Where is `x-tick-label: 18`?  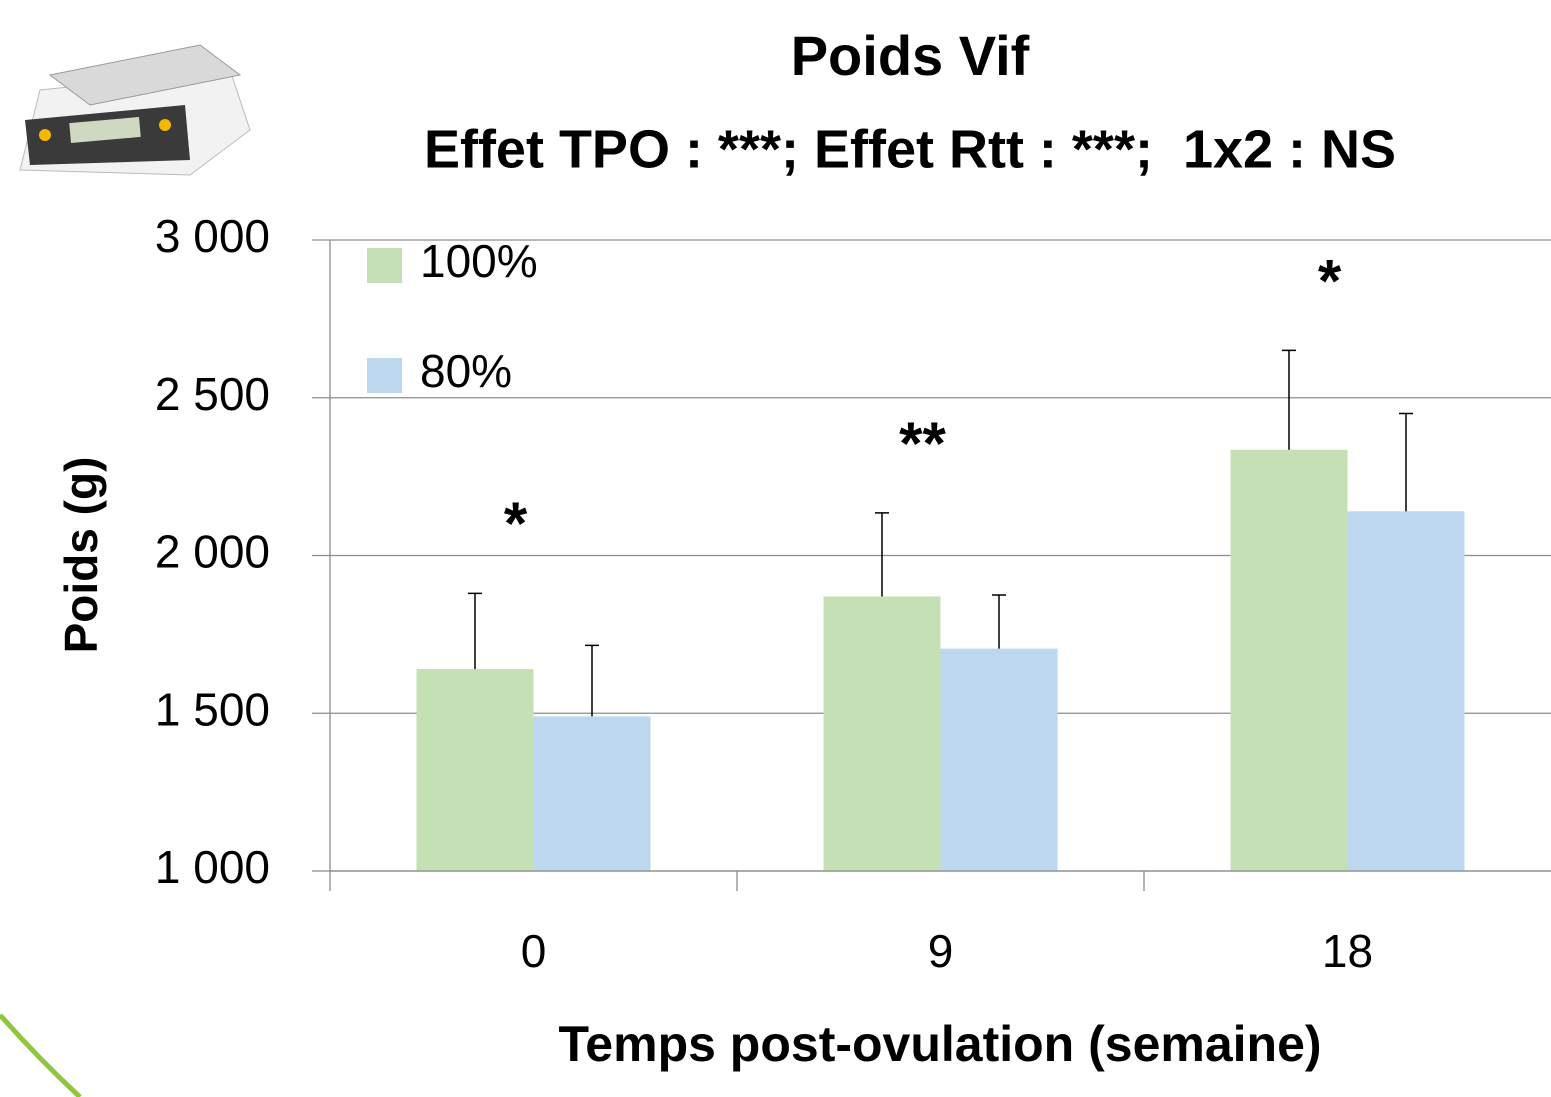
x-tick-label: 18 is located at coordinates (1347, 951).